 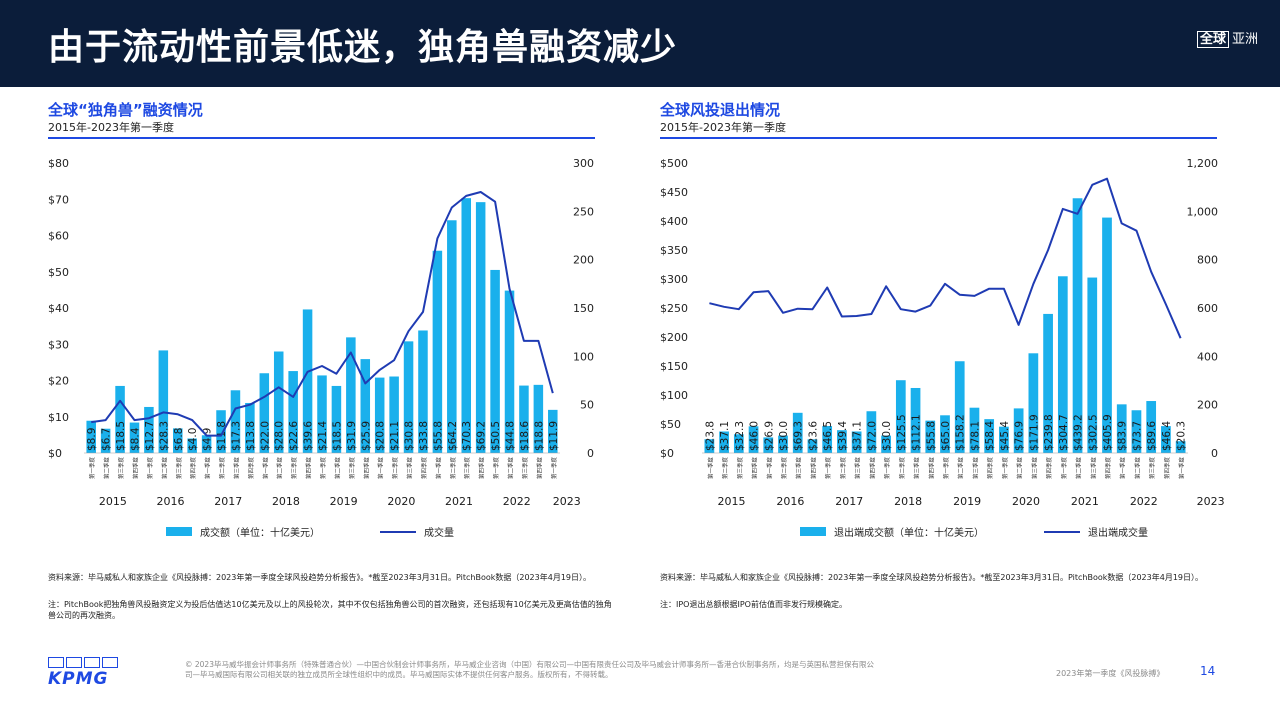 What do you see at coordinates (583, 356) in the screenshot?
I see `y2-axis-tick-label: 100` at bounding box center [583, 356].